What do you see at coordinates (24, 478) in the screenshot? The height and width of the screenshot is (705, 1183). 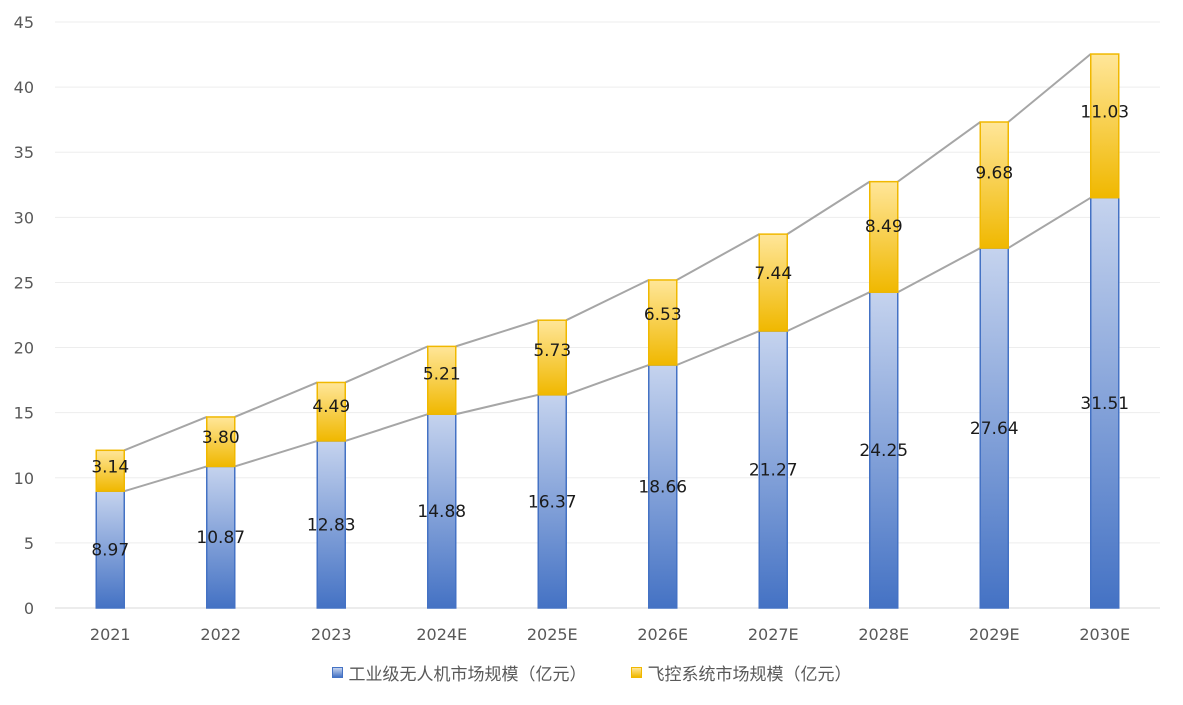 I see `y-tick-label: 10` at bounding box center [24, 478].